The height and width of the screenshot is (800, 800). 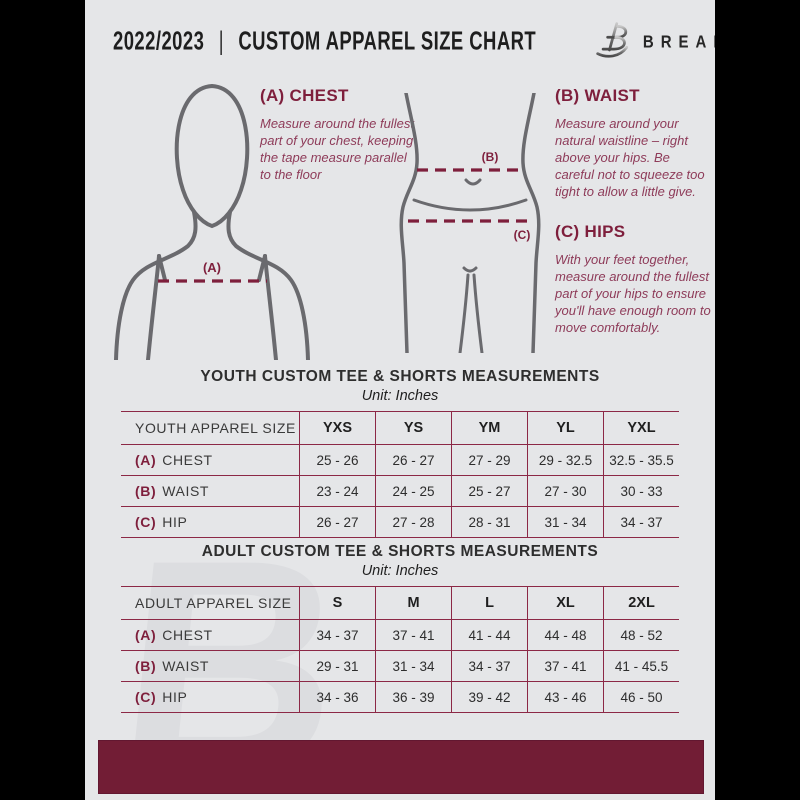 What do you see at coordinates (678, 42) in the screenshot?
I see `brand-name: BREAKAWAY` at bounding box center [678, 42].